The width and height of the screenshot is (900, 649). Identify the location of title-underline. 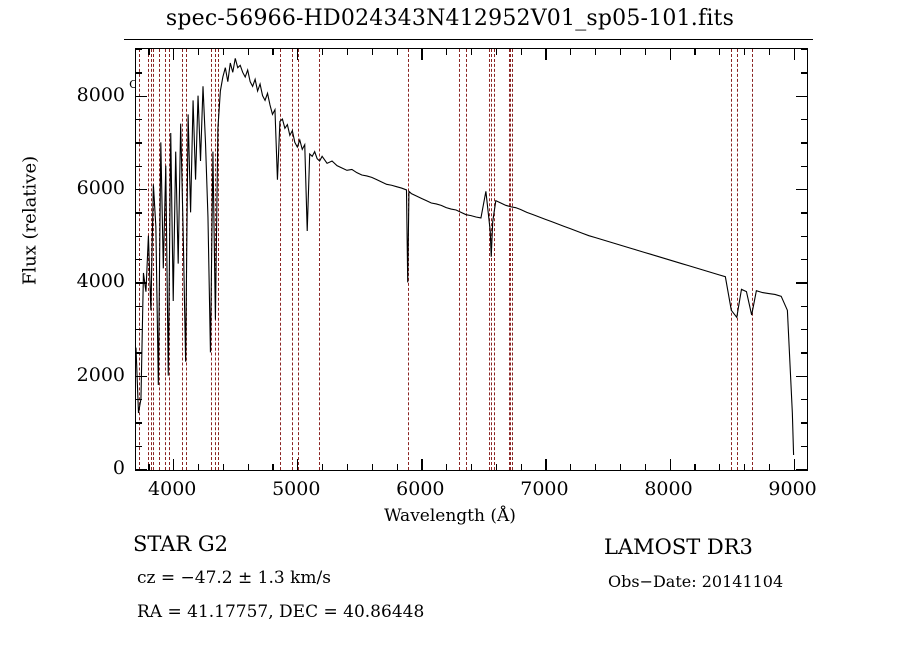
(468, 39).